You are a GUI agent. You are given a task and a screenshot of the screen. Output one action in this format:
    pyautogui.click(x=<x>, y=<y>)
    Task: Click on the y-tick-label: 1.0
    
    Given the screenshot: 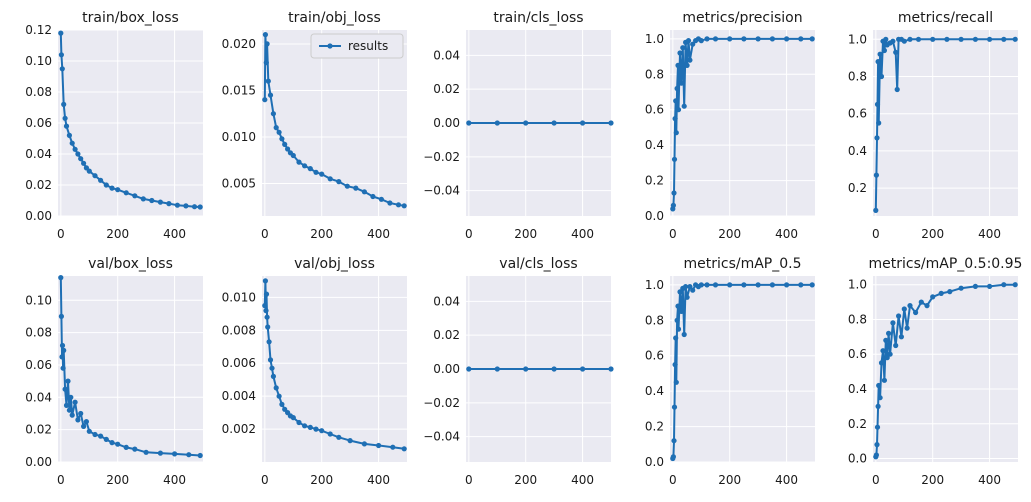 What is the action you would take?
    pyautogui.click(x=654, y=285)
    